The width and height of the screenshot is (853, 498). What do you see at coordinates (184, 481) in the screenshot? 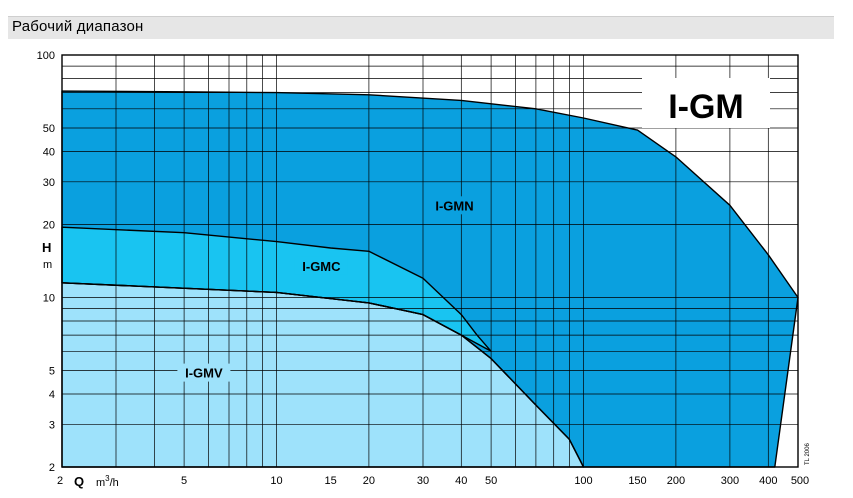
I see `x-tick-label: 5` at bounding box center [184, 481].